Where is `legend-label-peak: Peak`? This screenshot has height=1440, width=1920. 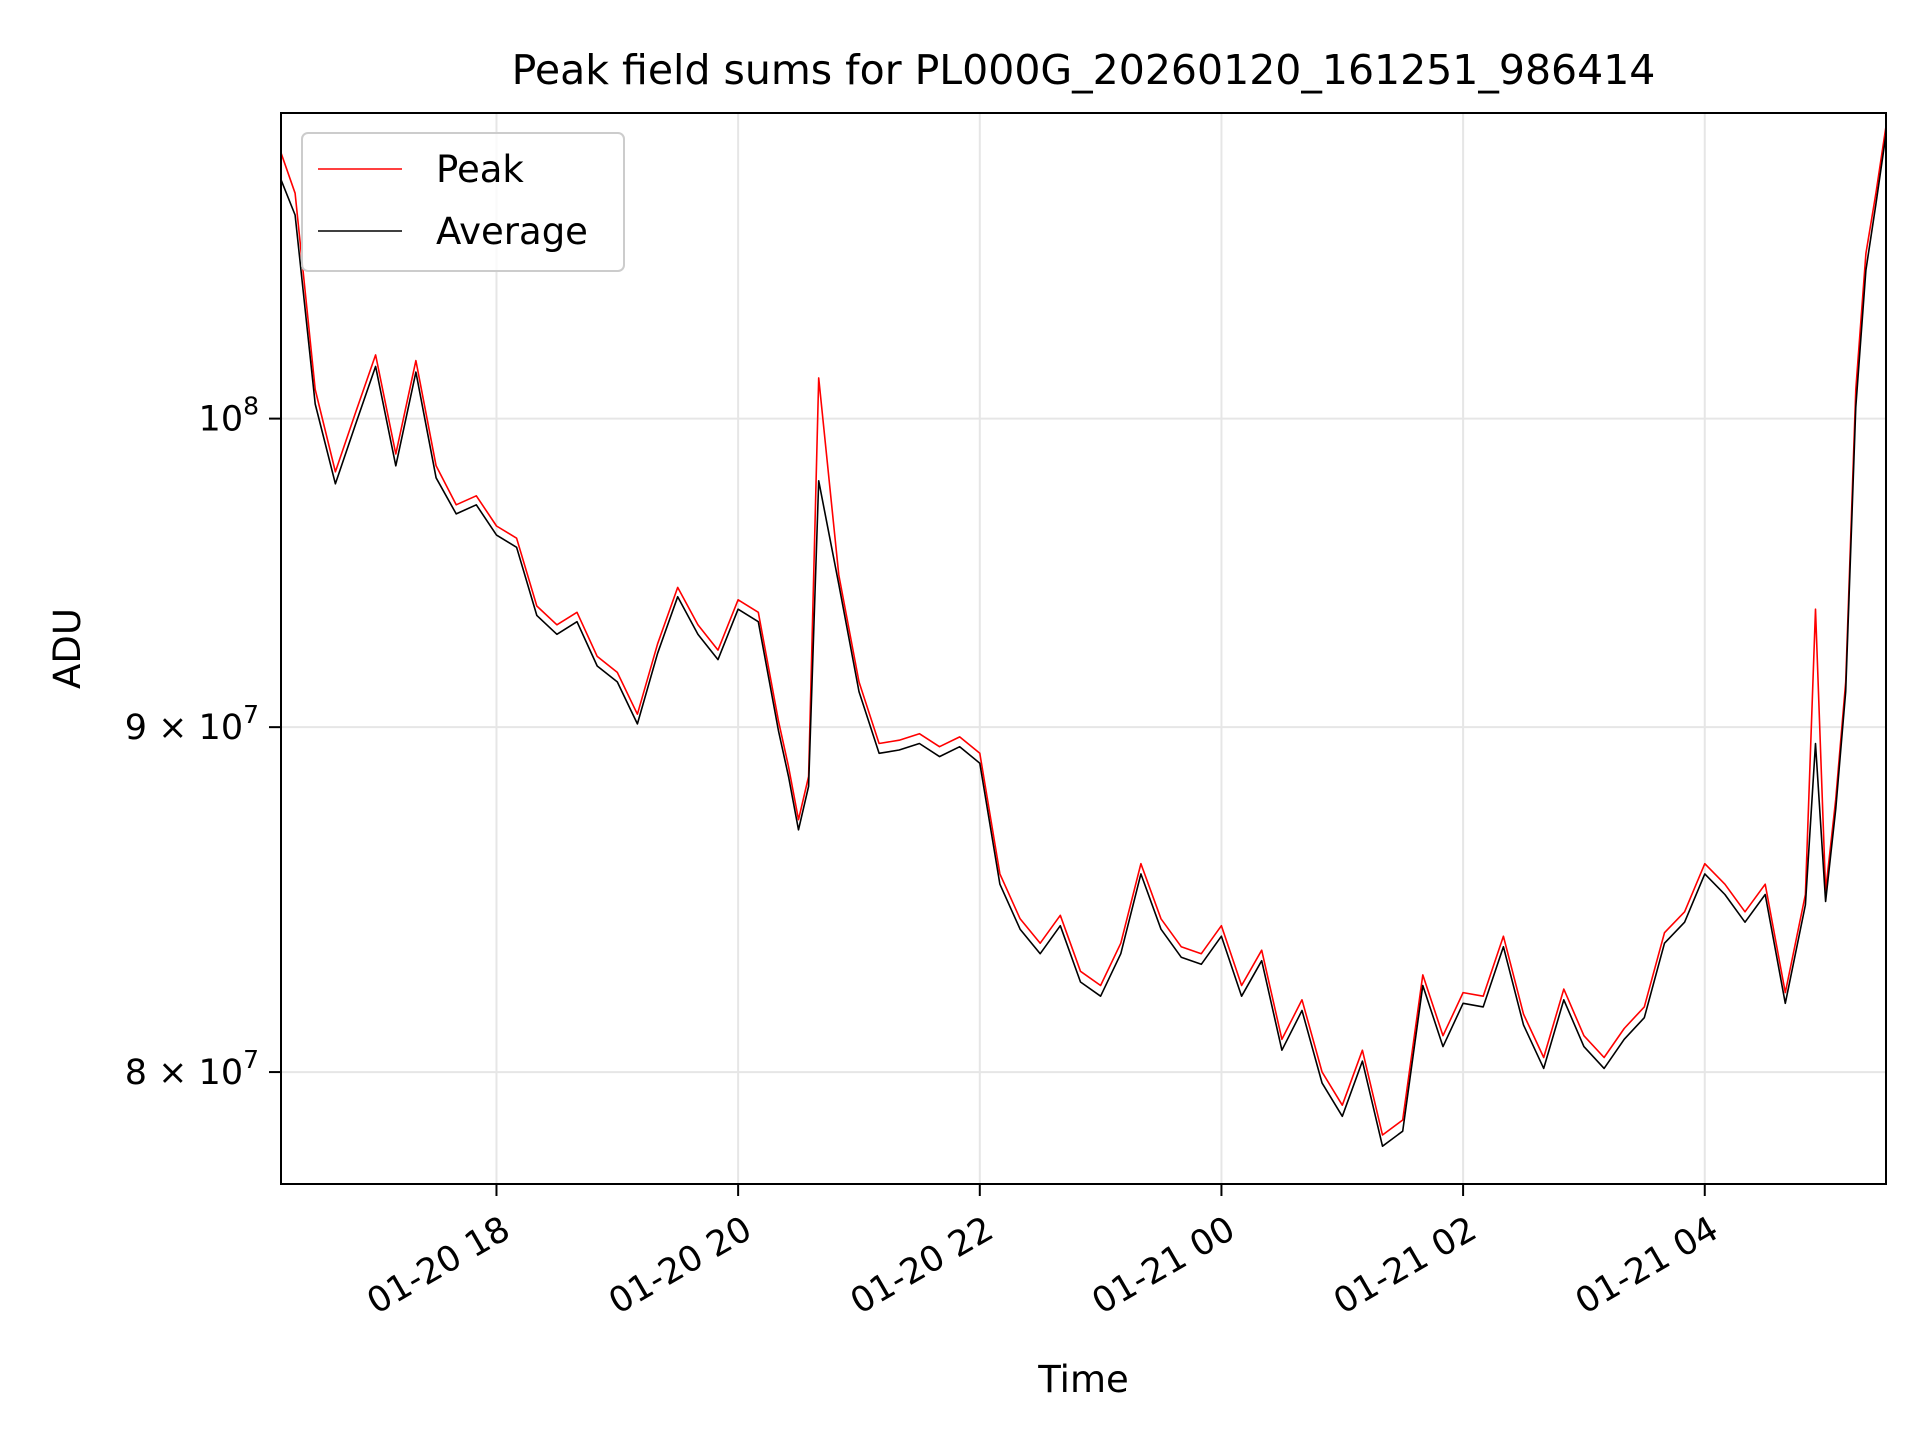
legend-label-peak: Peak is located at coordinates (480, 169).